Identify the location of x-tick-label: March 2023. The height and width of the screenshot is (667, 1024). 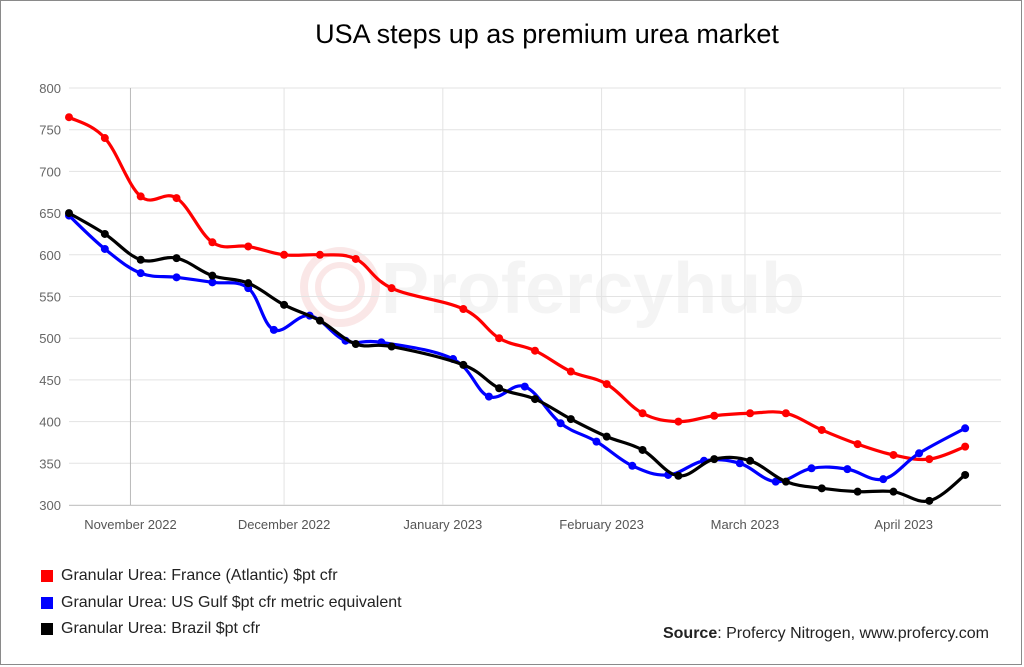
(745, 524).